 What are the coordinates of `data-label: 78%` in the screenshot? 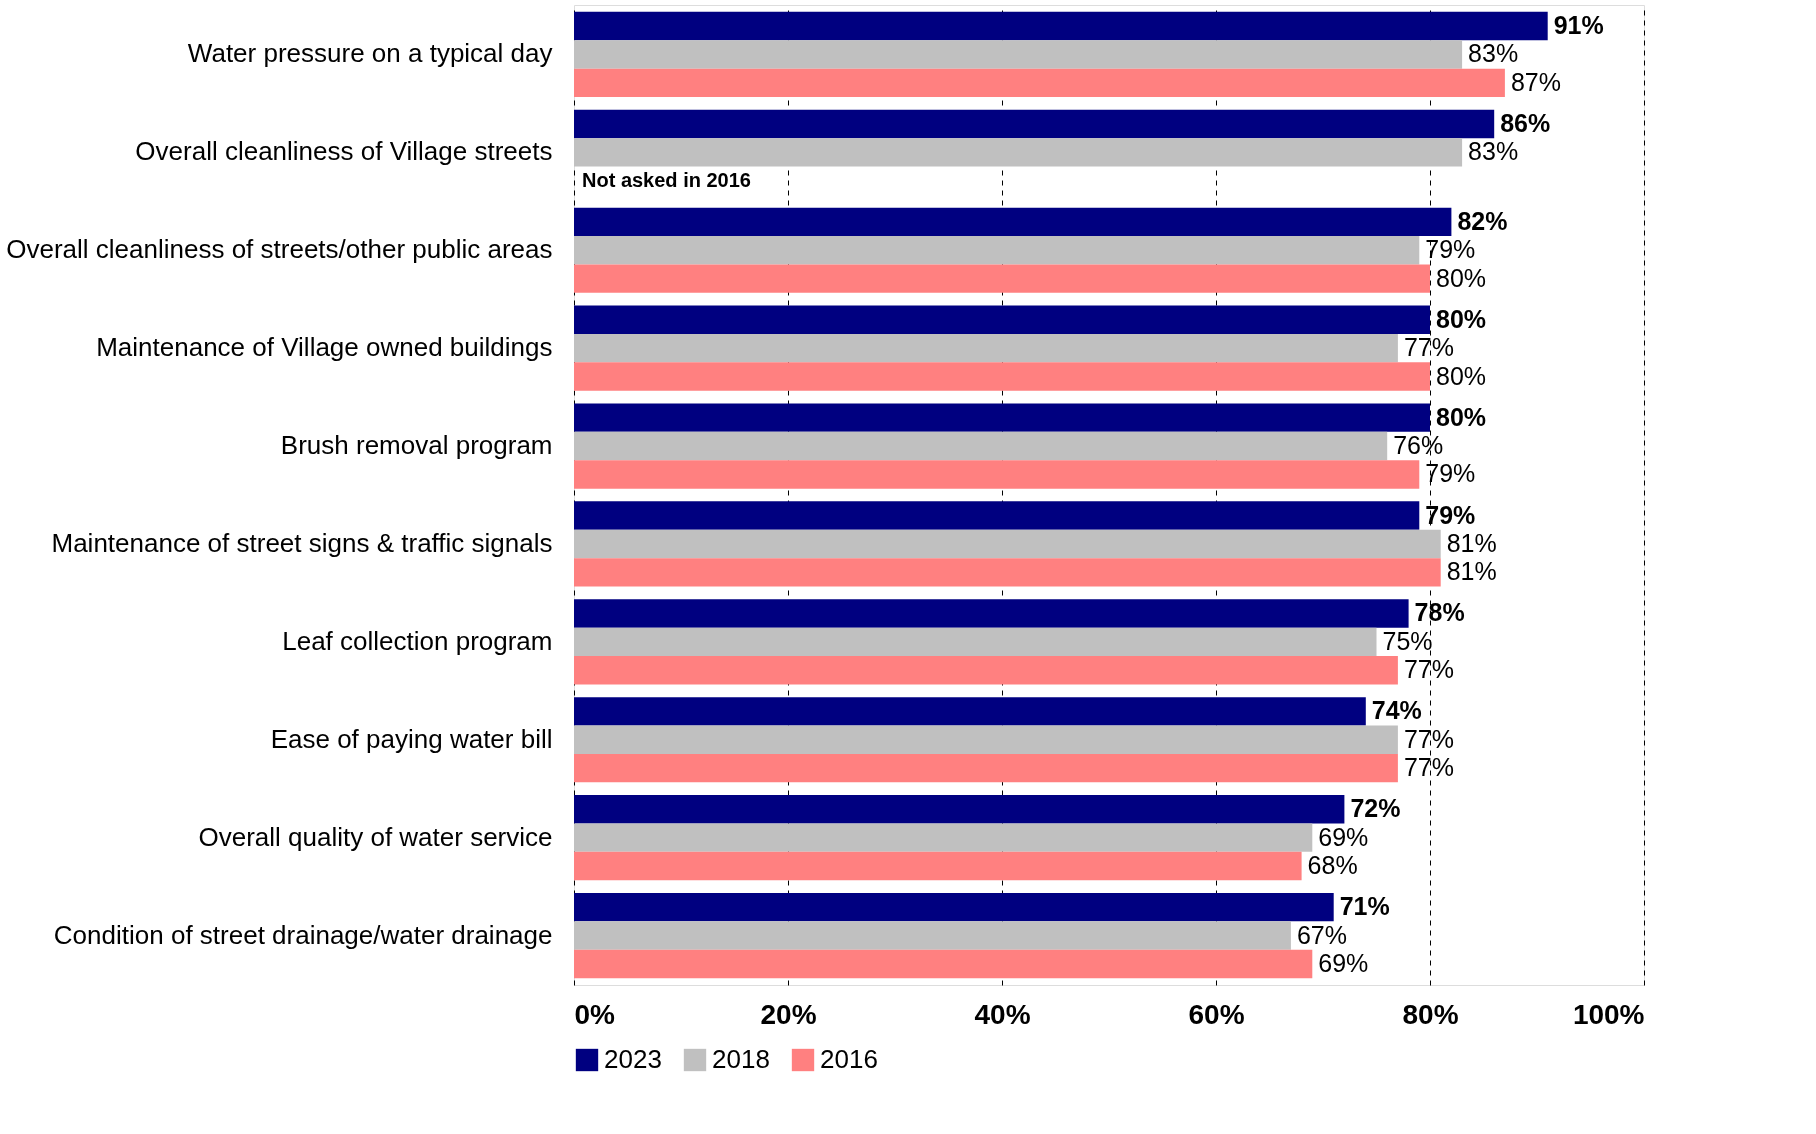 It's located at (1439, 612).